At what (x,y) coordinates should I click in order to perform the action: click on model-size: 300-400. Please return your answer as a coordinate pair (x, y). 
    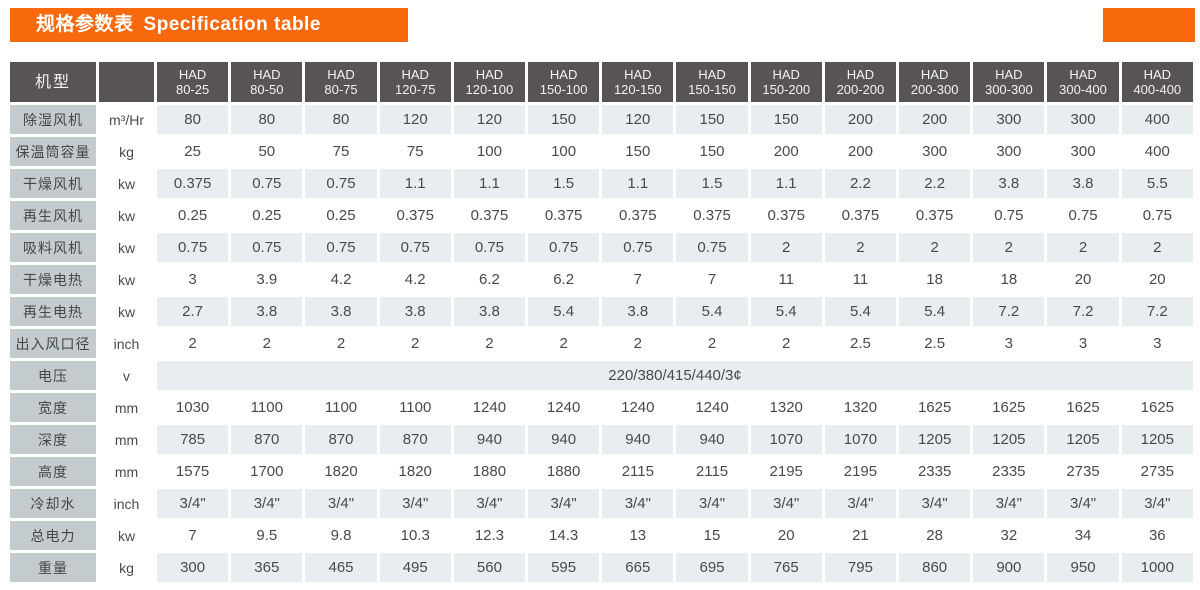
    Looking at the image, I should click on (1083, 89).